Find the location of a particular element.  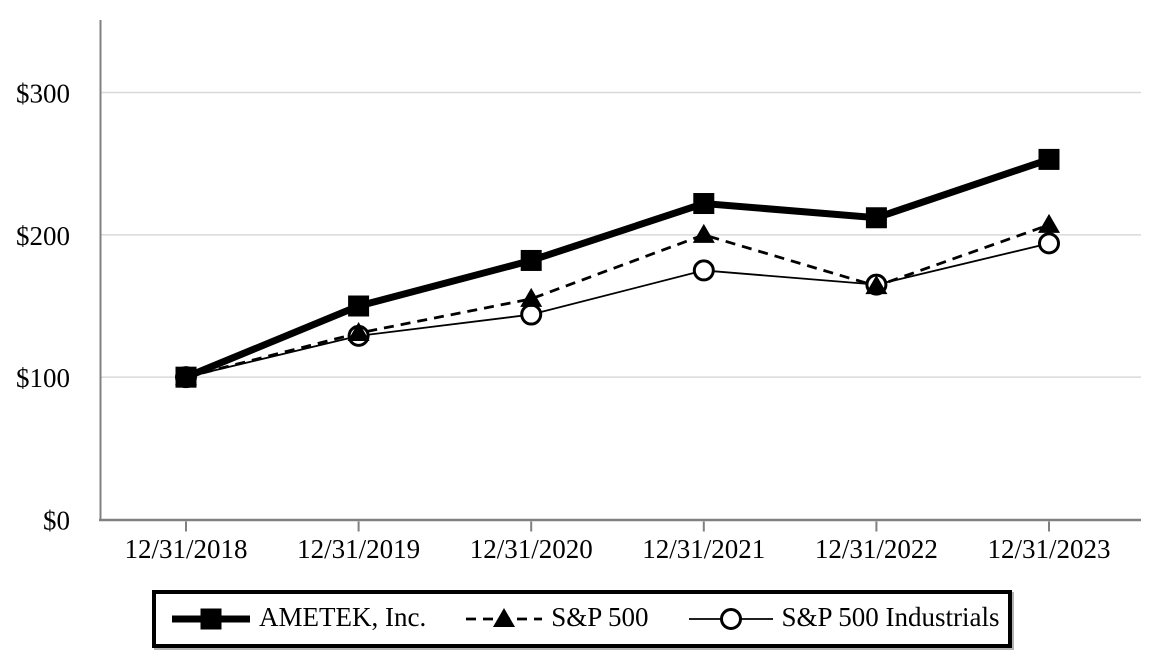

y-axis-label: $200 is located at coordinates (43, 236).